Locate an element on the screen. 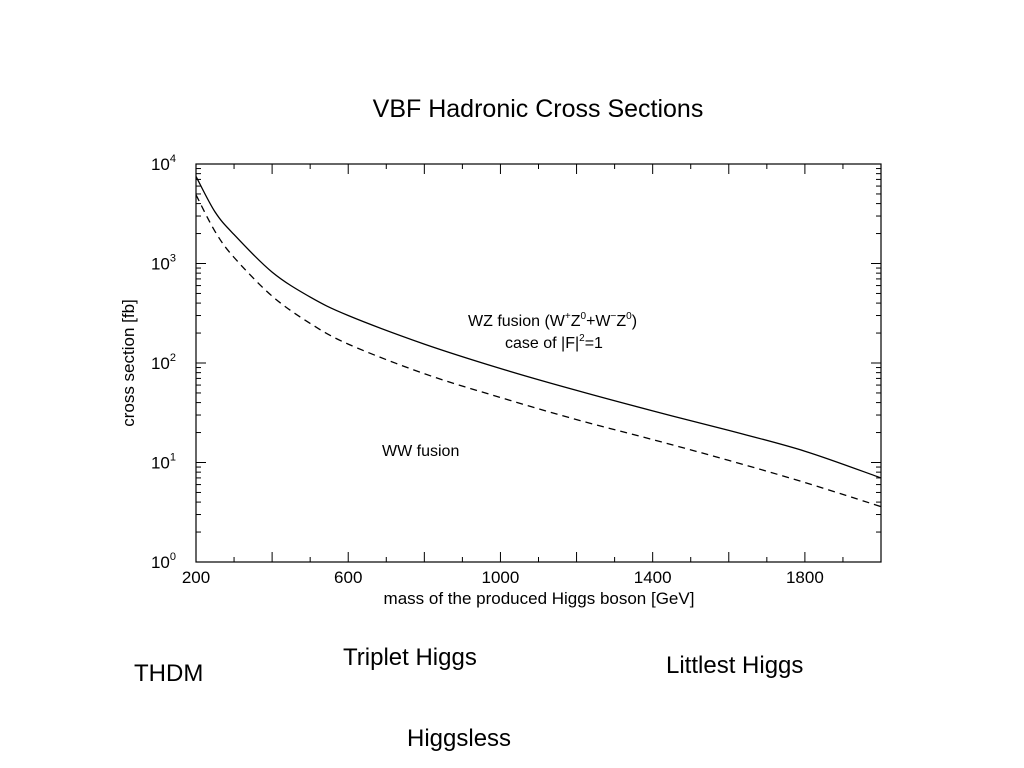 The width and height of the screenshot is (1024, 768). label-triplet-higgs: Triplet Higgs is located at coordinates (410, 657).